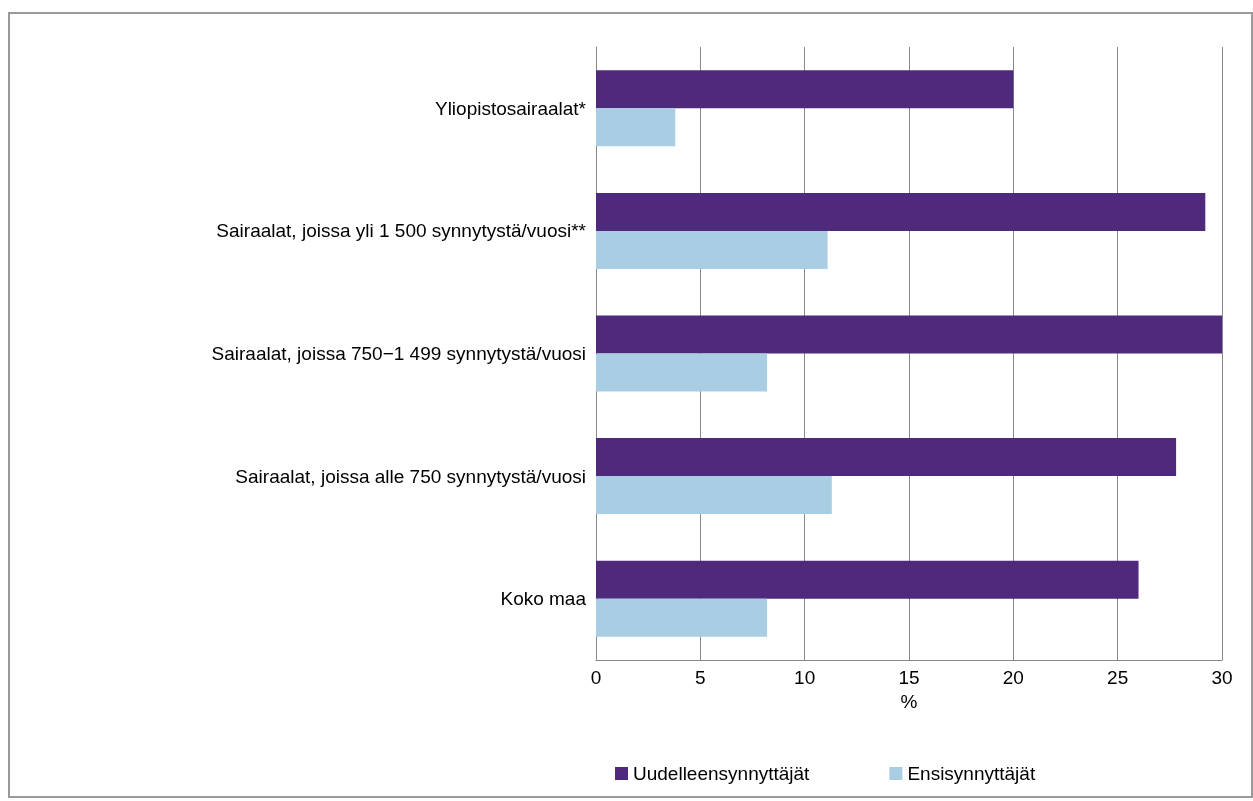  What do you see at coordinates (543, 599) in the screenshot?
I see `y-tick-label: Koko maa` at bounding box center [543, 599].